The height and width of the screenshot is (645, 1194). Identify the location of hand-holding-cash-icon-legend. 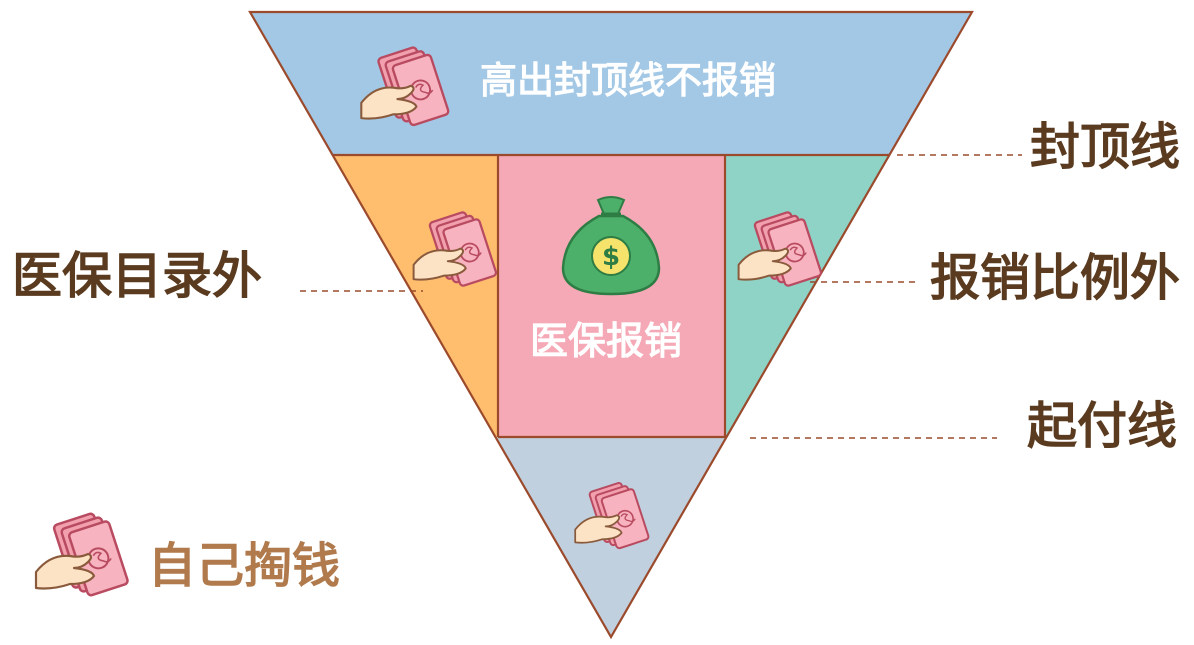
(82, 554).